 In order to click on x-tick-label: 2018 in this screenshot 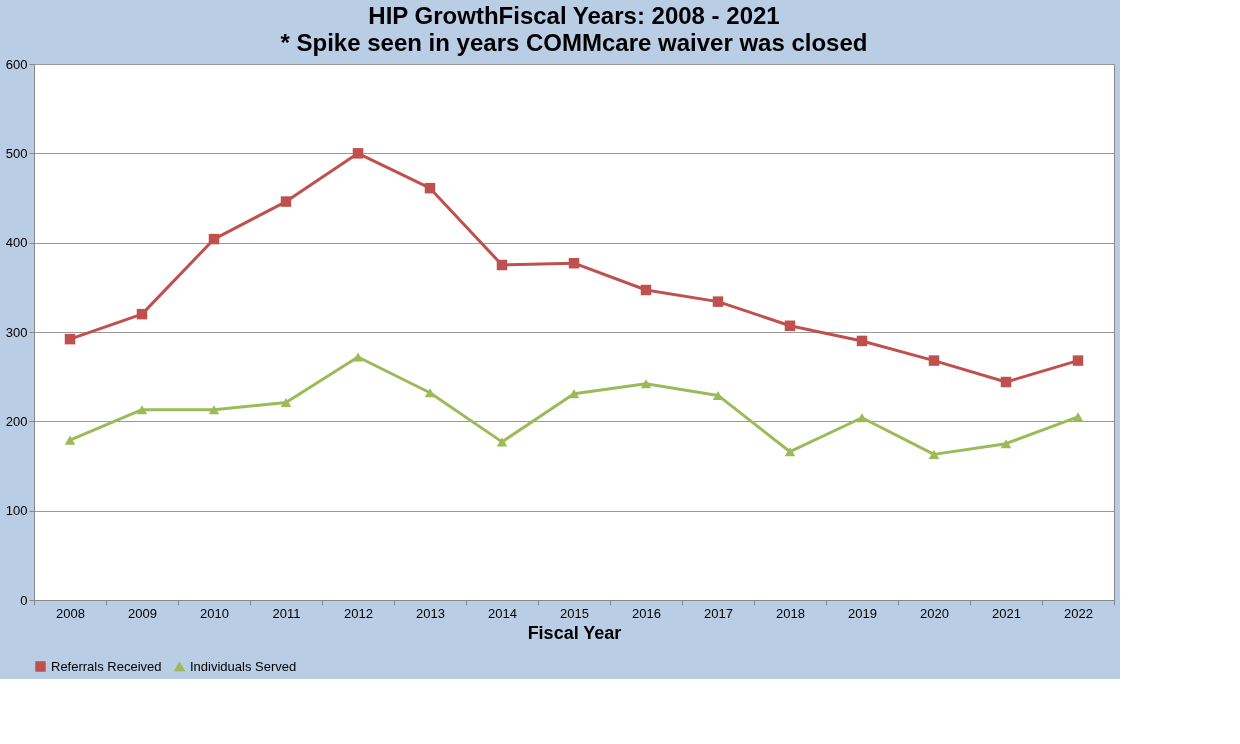, I will do `click(790, 613)`.